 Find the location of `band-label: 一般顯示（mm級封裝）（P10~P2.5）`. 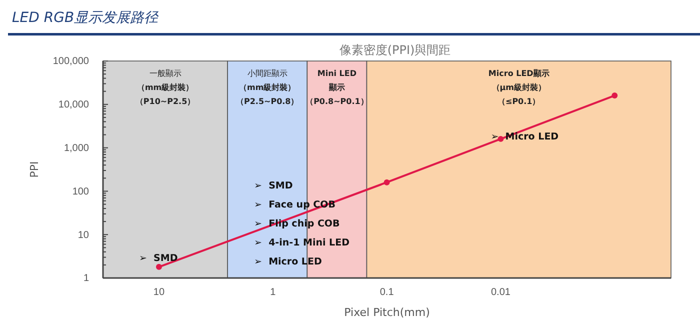

band-label: 一般顯示（mm級封裝）（P10~P2.5） is located at coordinates (165, 87).